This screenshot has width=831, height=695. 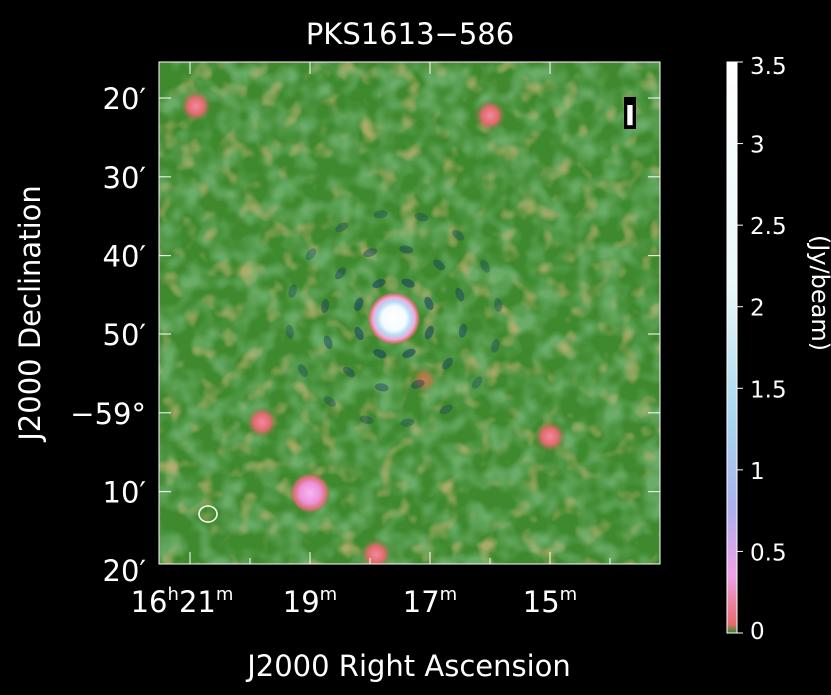 What do you see at coordinates (757, 309) in the screenshot?
I see `colorbar-tick-label-4: 2` at bounding box center [757, 309].